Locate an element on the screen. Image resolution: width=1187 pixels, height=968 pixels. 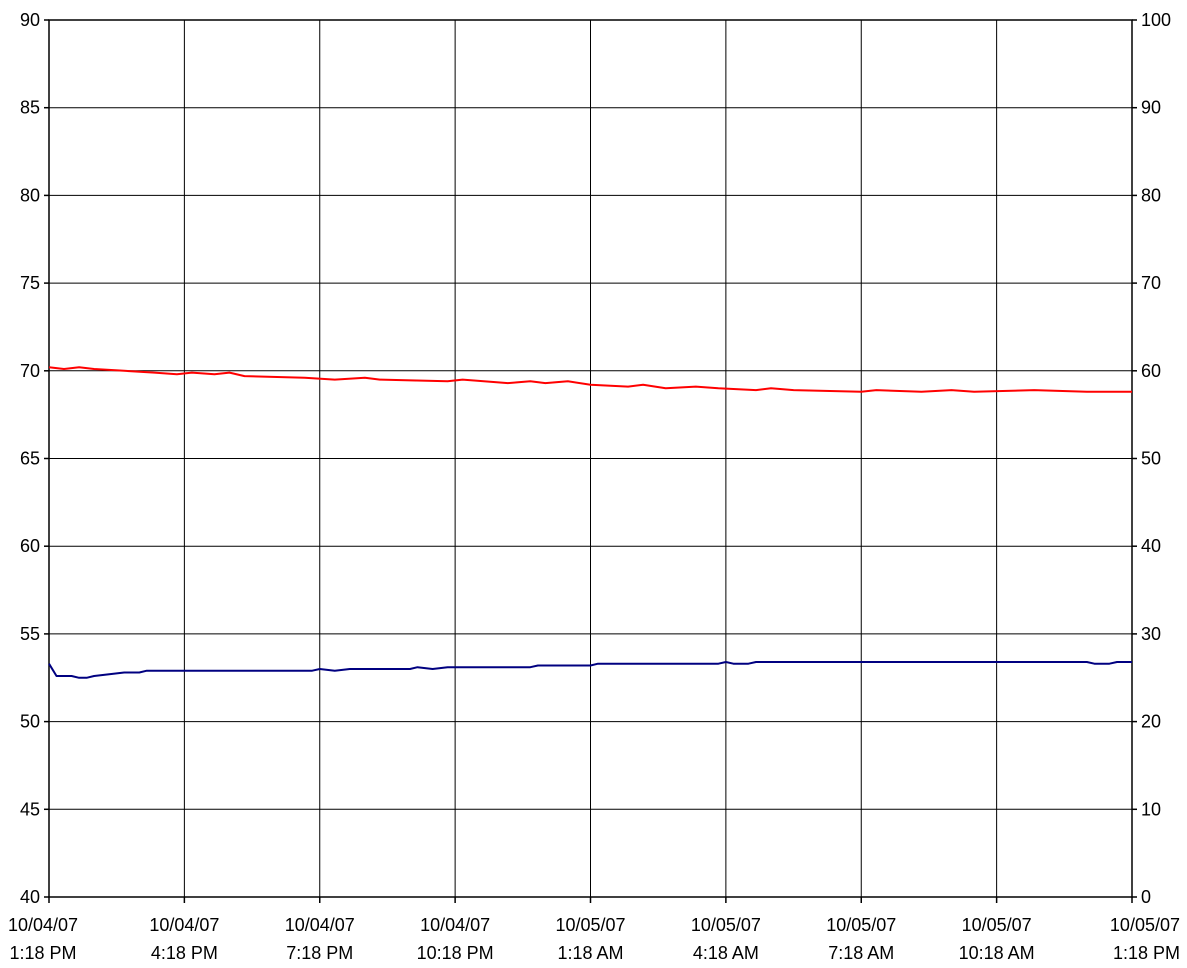
y-axis-left: 90 85 80 75 70 65 60 55 50 45 40 is located at coordinates (34, 458).